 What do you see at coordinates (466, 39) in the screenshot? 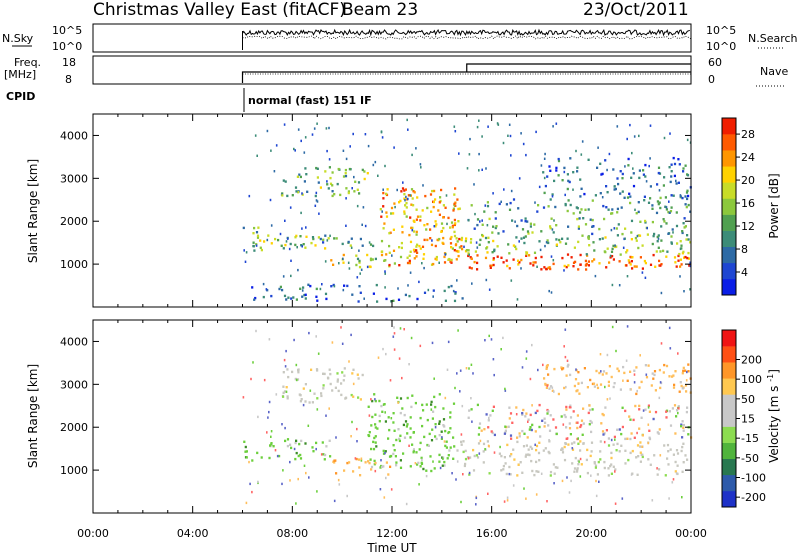
I see `nsky-line` at bounding box center [466, 39].